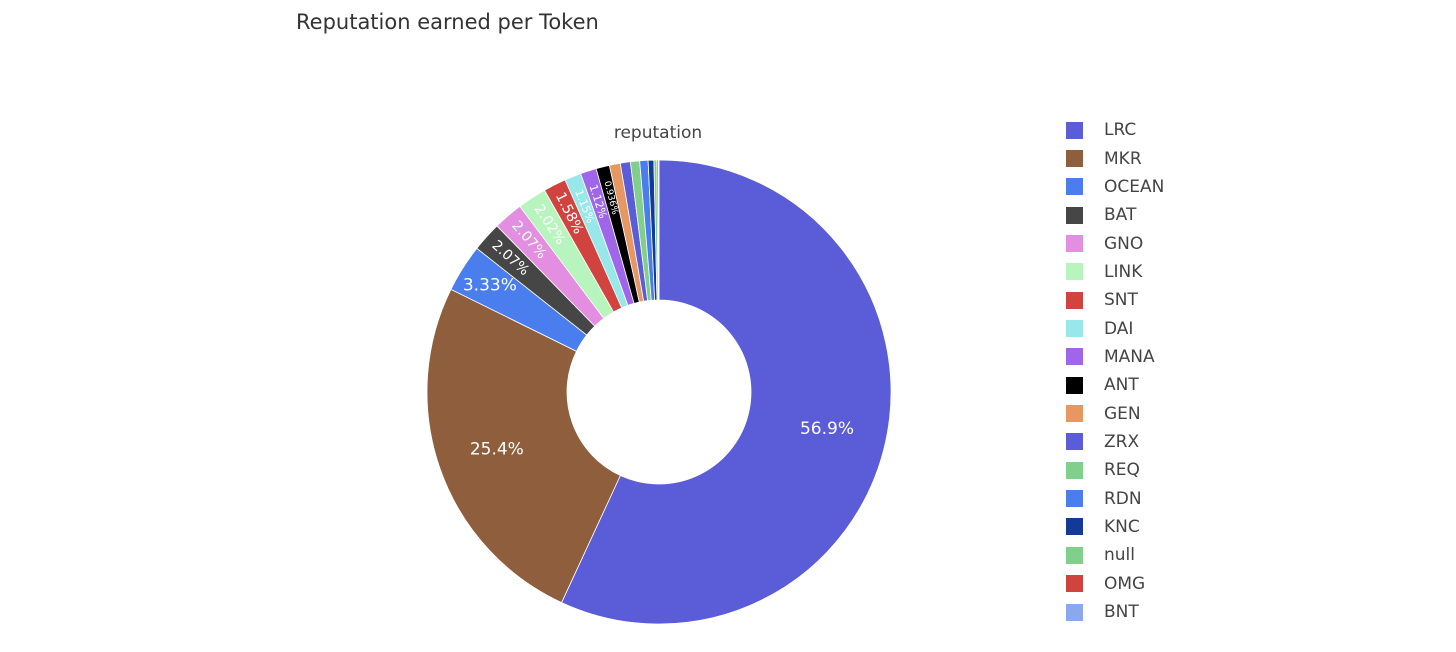 The image size is (1456, 652). I want to click on legend-label: MANA, so click(1129, 356).